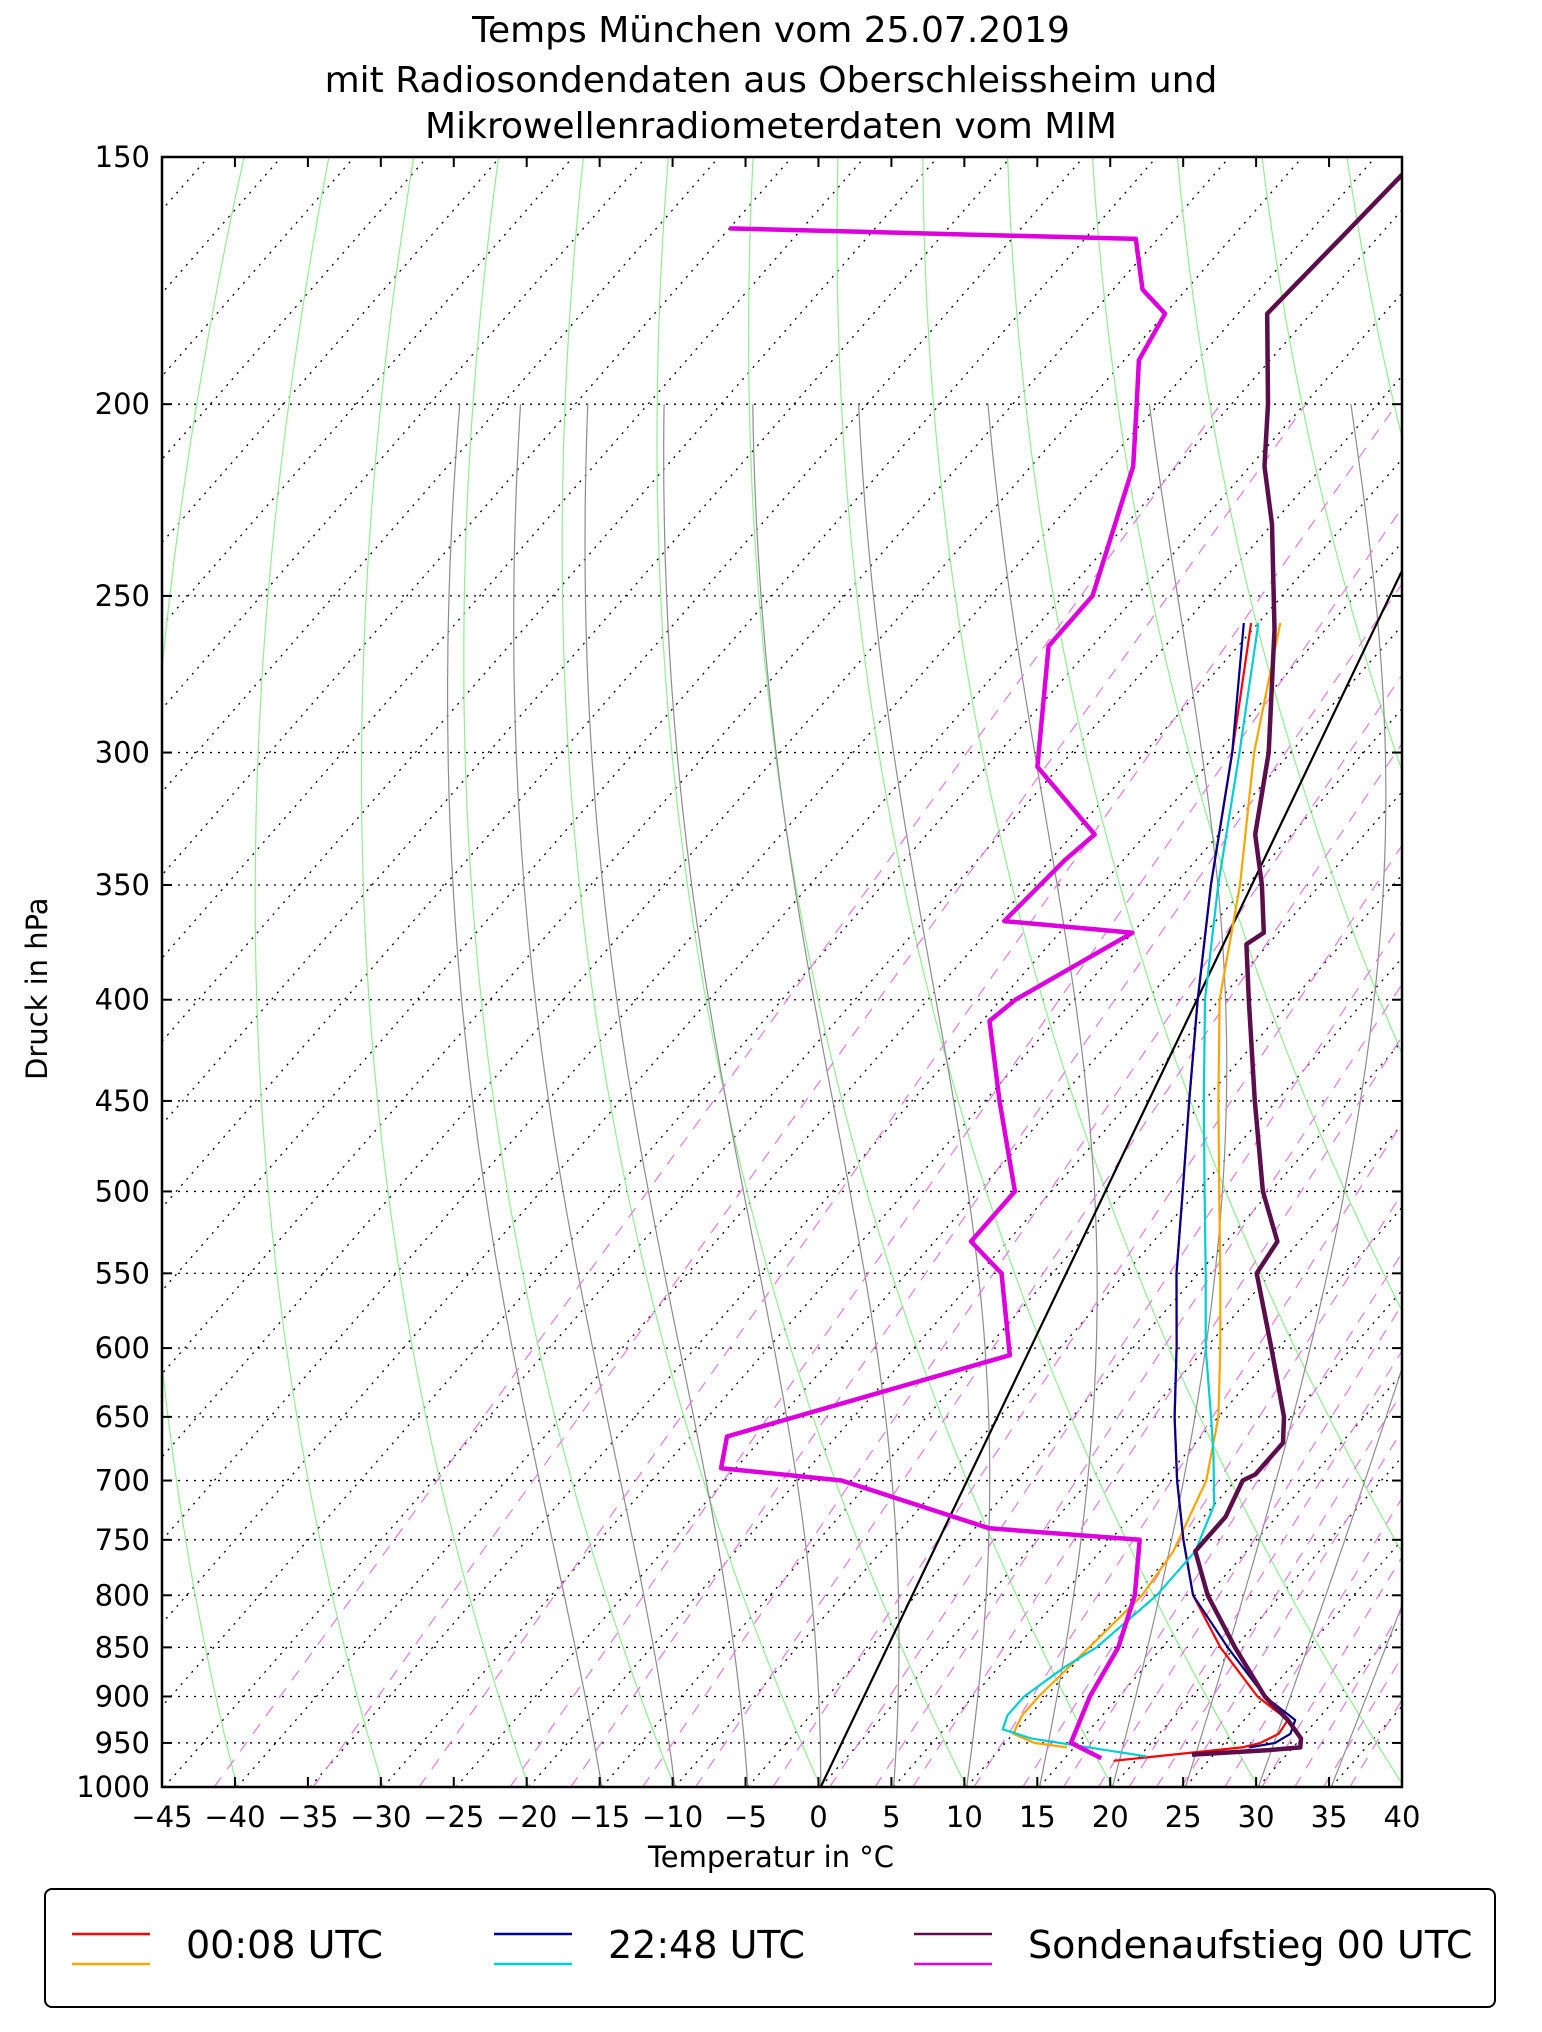 The image size is (1542, 2032). I want to click on x-tick-label: −40, so click(234, 1817).